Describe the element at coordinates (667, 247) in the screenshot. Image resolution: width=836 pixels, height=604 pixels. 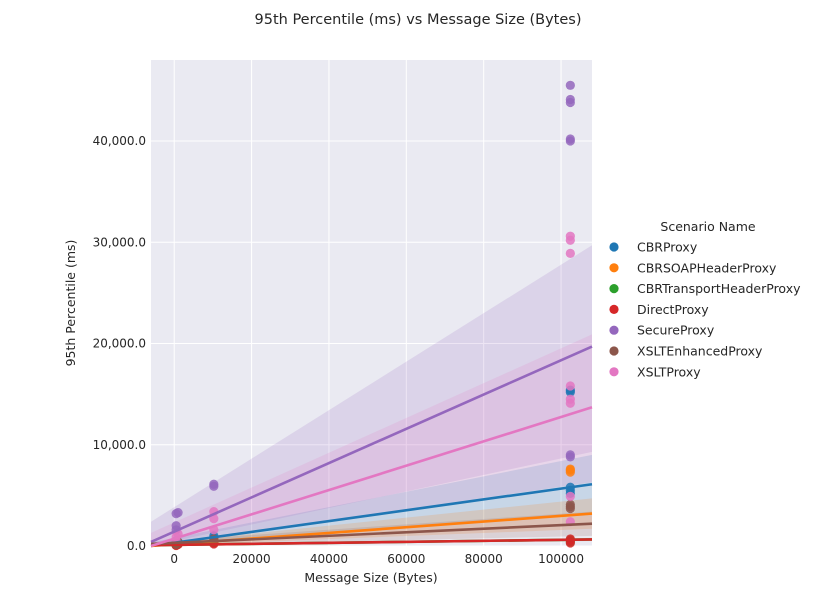
I see `legend-label-cbrproxy: CBRProxy` at that location.